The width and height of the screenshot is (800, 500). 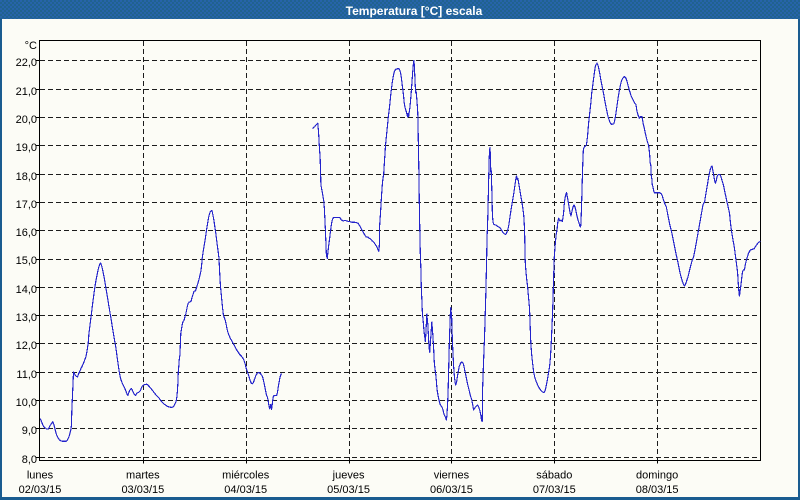 I want to click on svg-text: 10,0, so click(x=26, y=403).